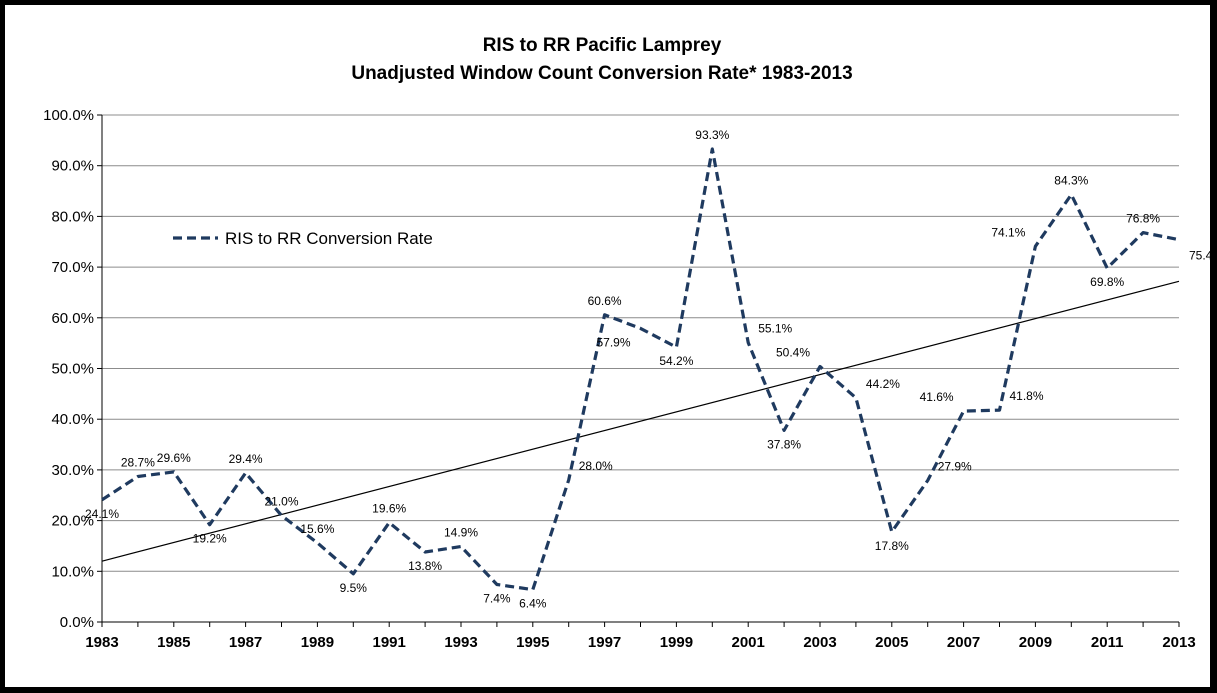  What do you see at coordinates (354, 588) in the screenshot?
I see `data-label: 9.5%` at bounding box center [354, 588].